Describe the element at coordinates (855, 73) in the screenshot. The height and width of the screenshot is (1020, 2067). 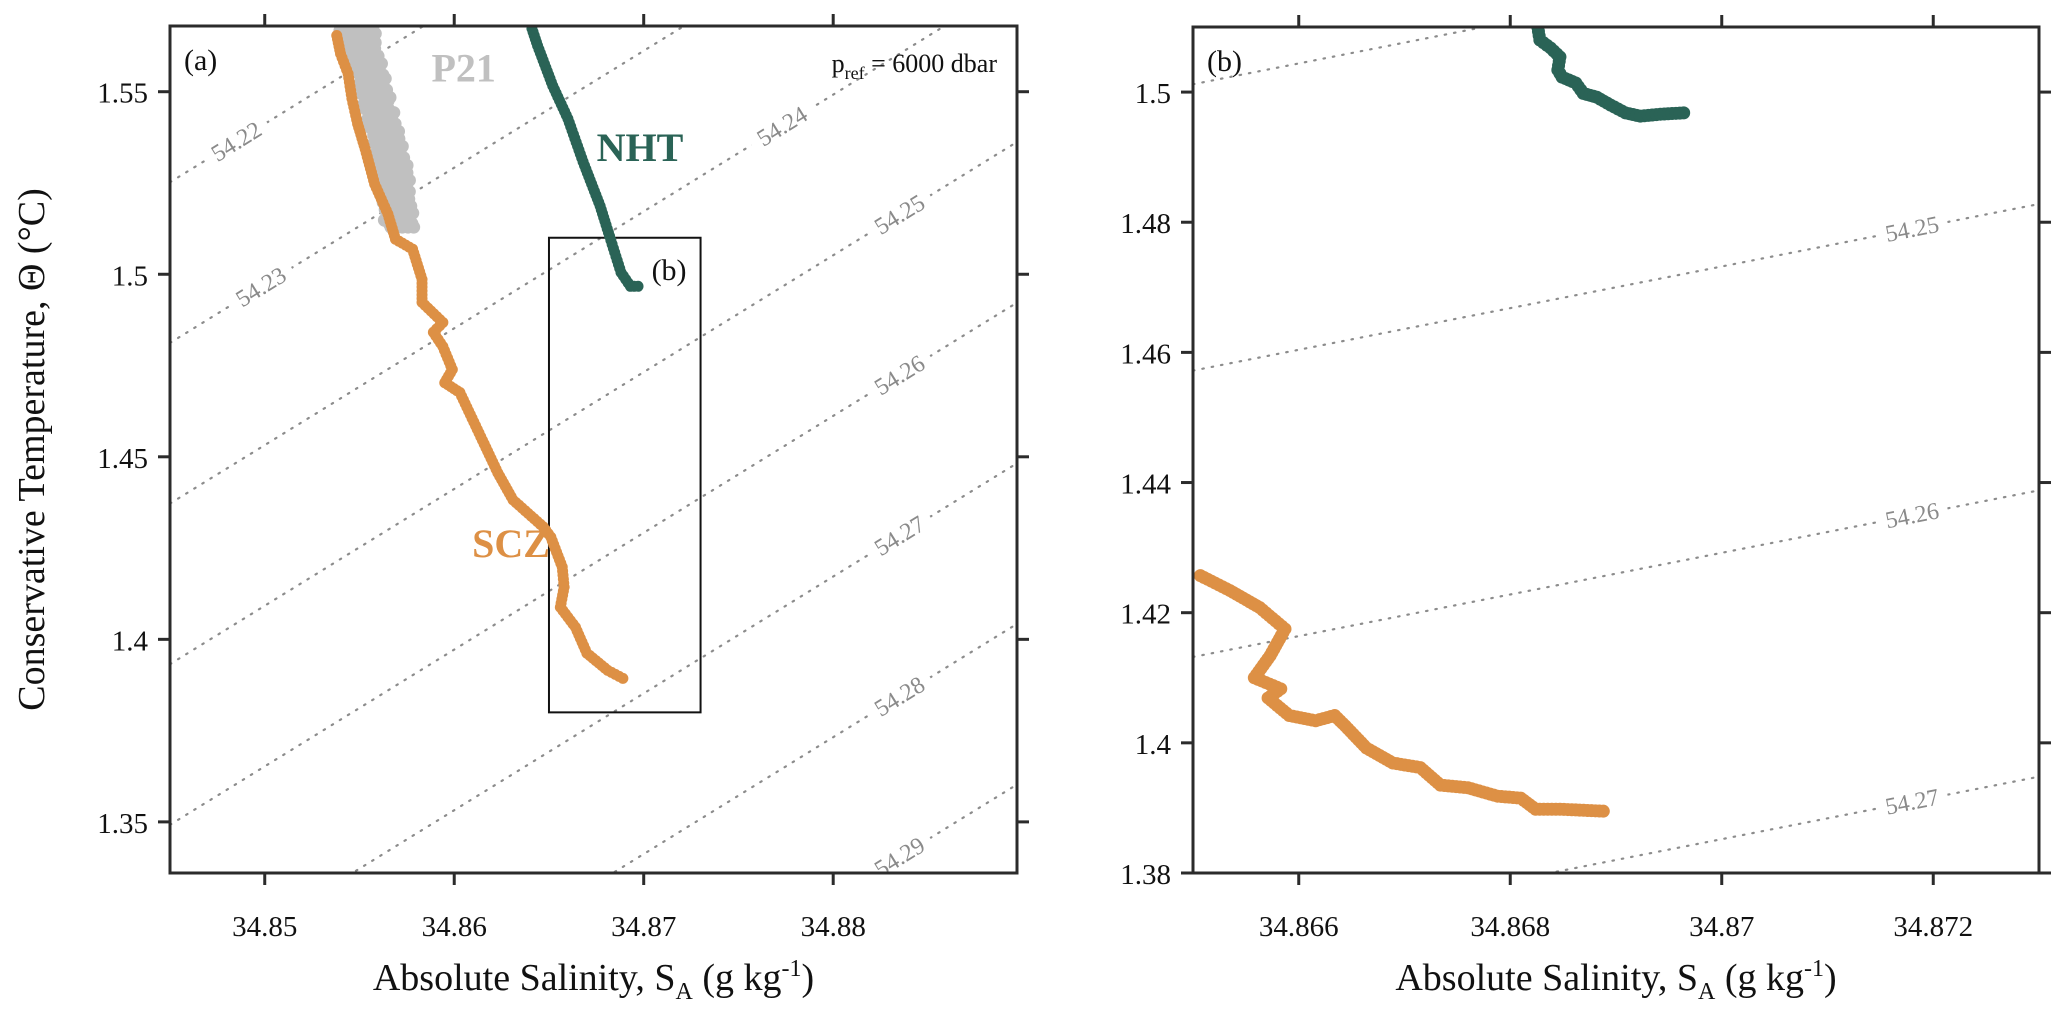
I see `pref-sub: ref` at that location.